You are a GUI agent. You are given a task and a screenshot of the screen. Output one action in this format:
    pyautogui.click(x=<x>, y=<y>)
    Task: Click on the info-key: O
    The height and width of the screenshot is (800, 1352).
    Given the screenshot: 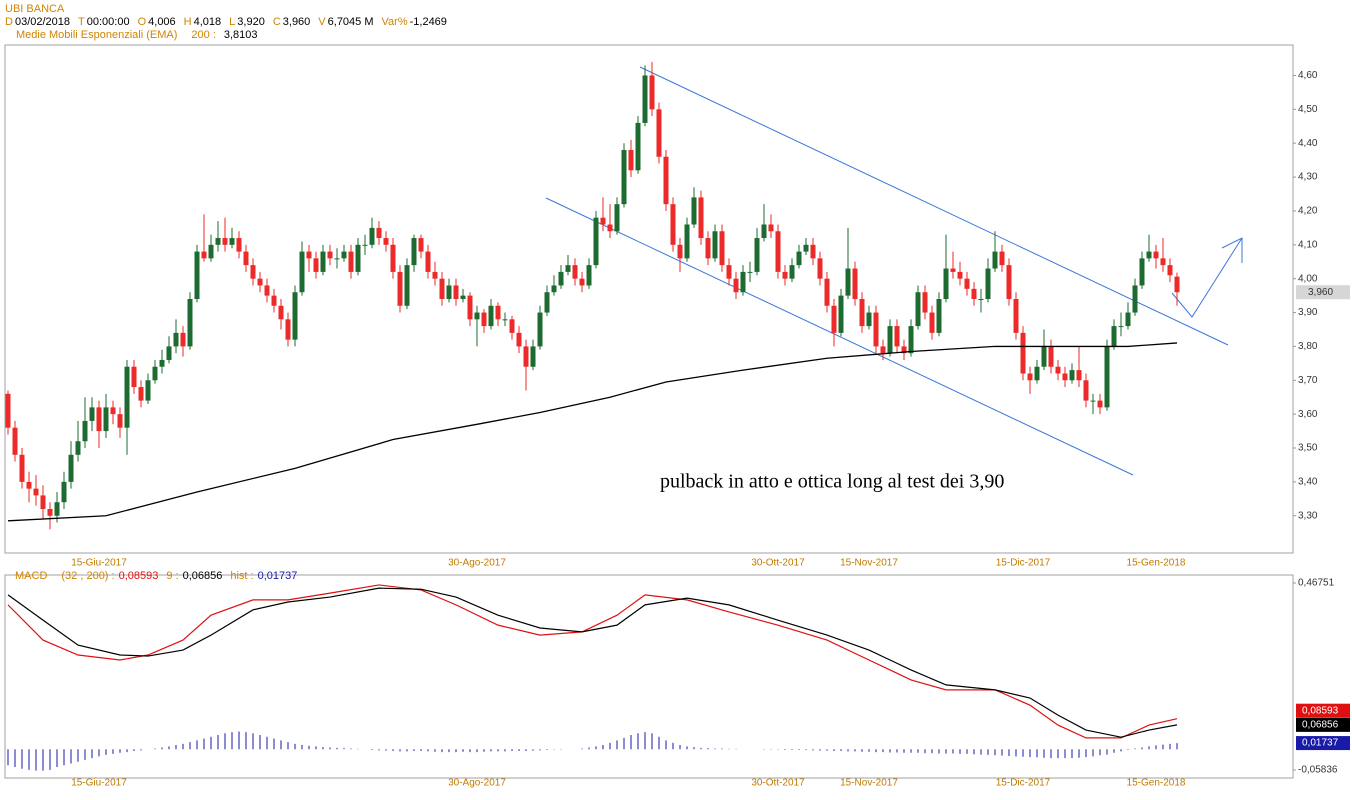 What is the action you would take?
    pyautogui.click(x=142, y=22)
    